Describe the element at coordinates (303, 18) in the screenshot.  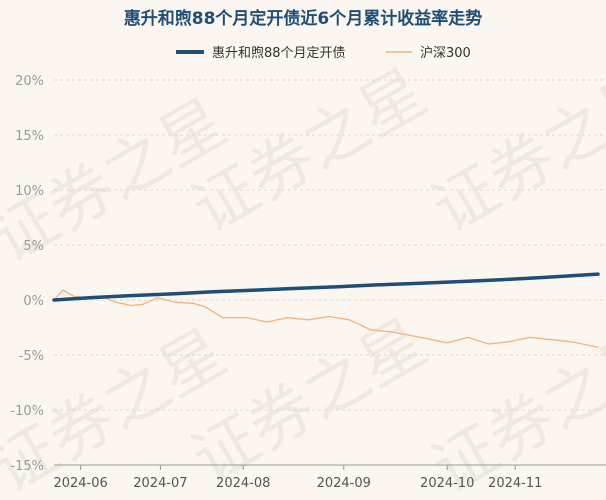
I see `chart-title: 惠升和煦88个月定开债近6个月累计收益率走势` at that location.